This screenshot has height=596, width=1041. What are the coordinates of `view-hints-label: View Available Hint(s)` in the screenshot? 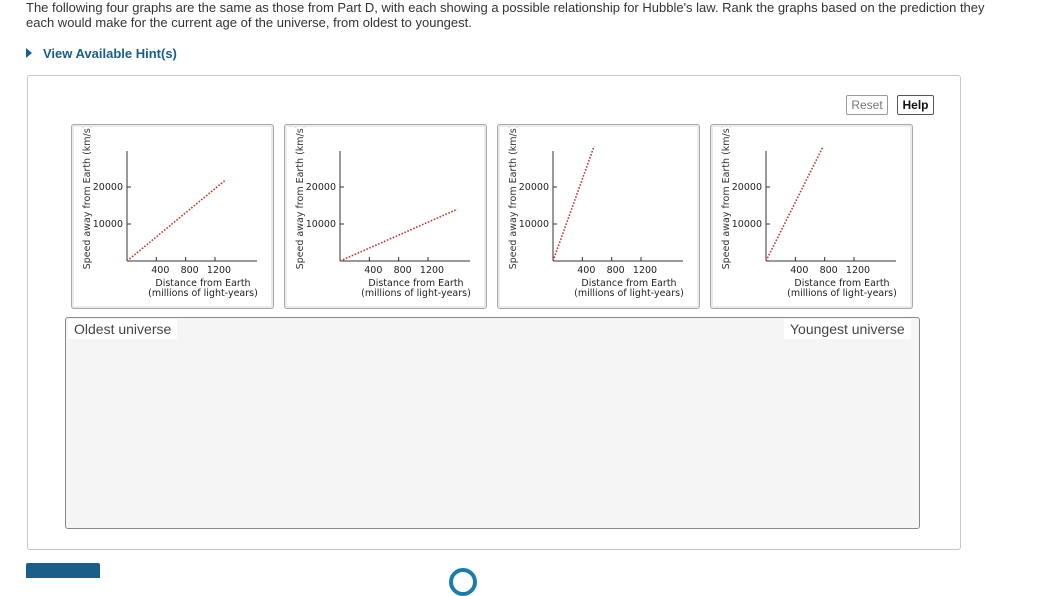 It's located at (110, 53).